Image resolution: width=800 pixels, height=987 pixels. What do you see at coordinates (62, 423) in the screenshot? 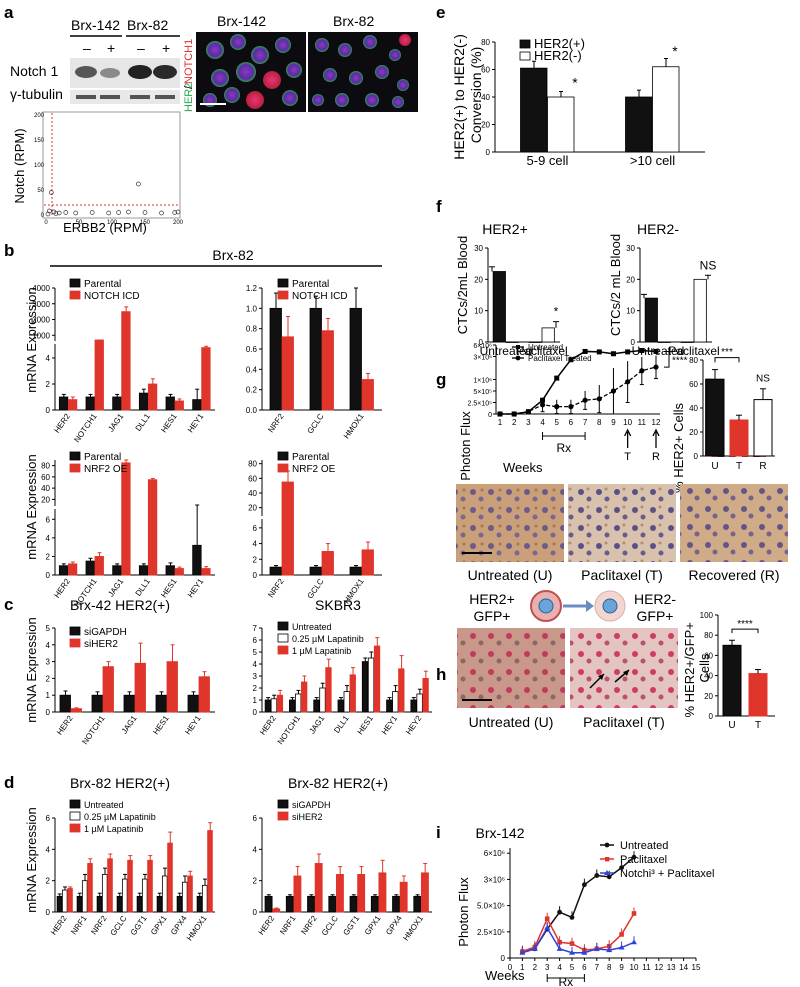
I see `b-chart1-cat-label: HER2` at bounding box center [62, 423].